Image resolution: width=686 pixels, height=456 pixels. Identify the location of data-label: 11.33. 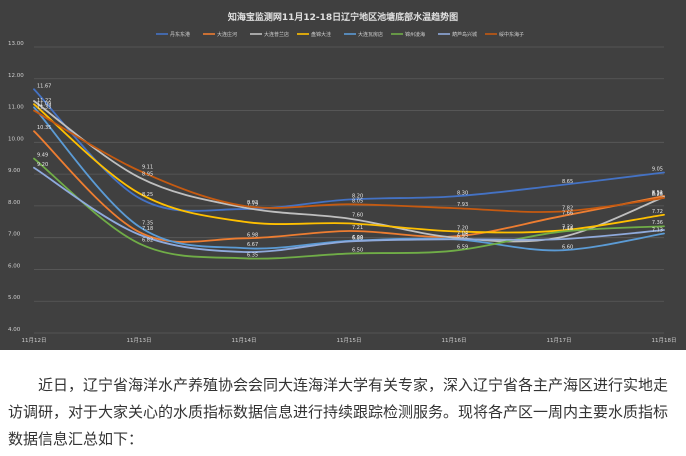
(44, 108).